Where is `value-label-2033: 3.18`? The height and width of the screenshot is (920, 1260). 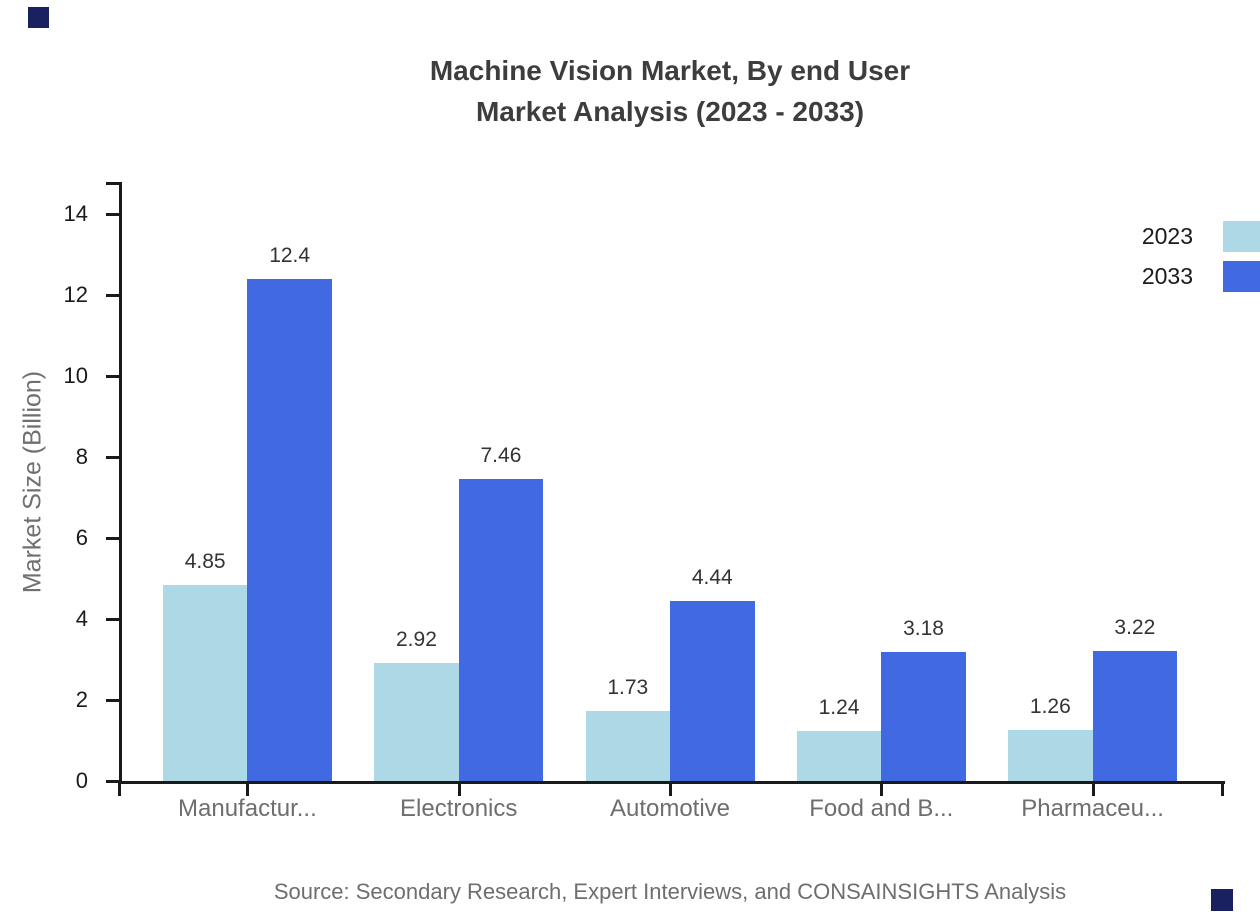 value-label-2033: 3.18 is located at coordinates (923, 628).